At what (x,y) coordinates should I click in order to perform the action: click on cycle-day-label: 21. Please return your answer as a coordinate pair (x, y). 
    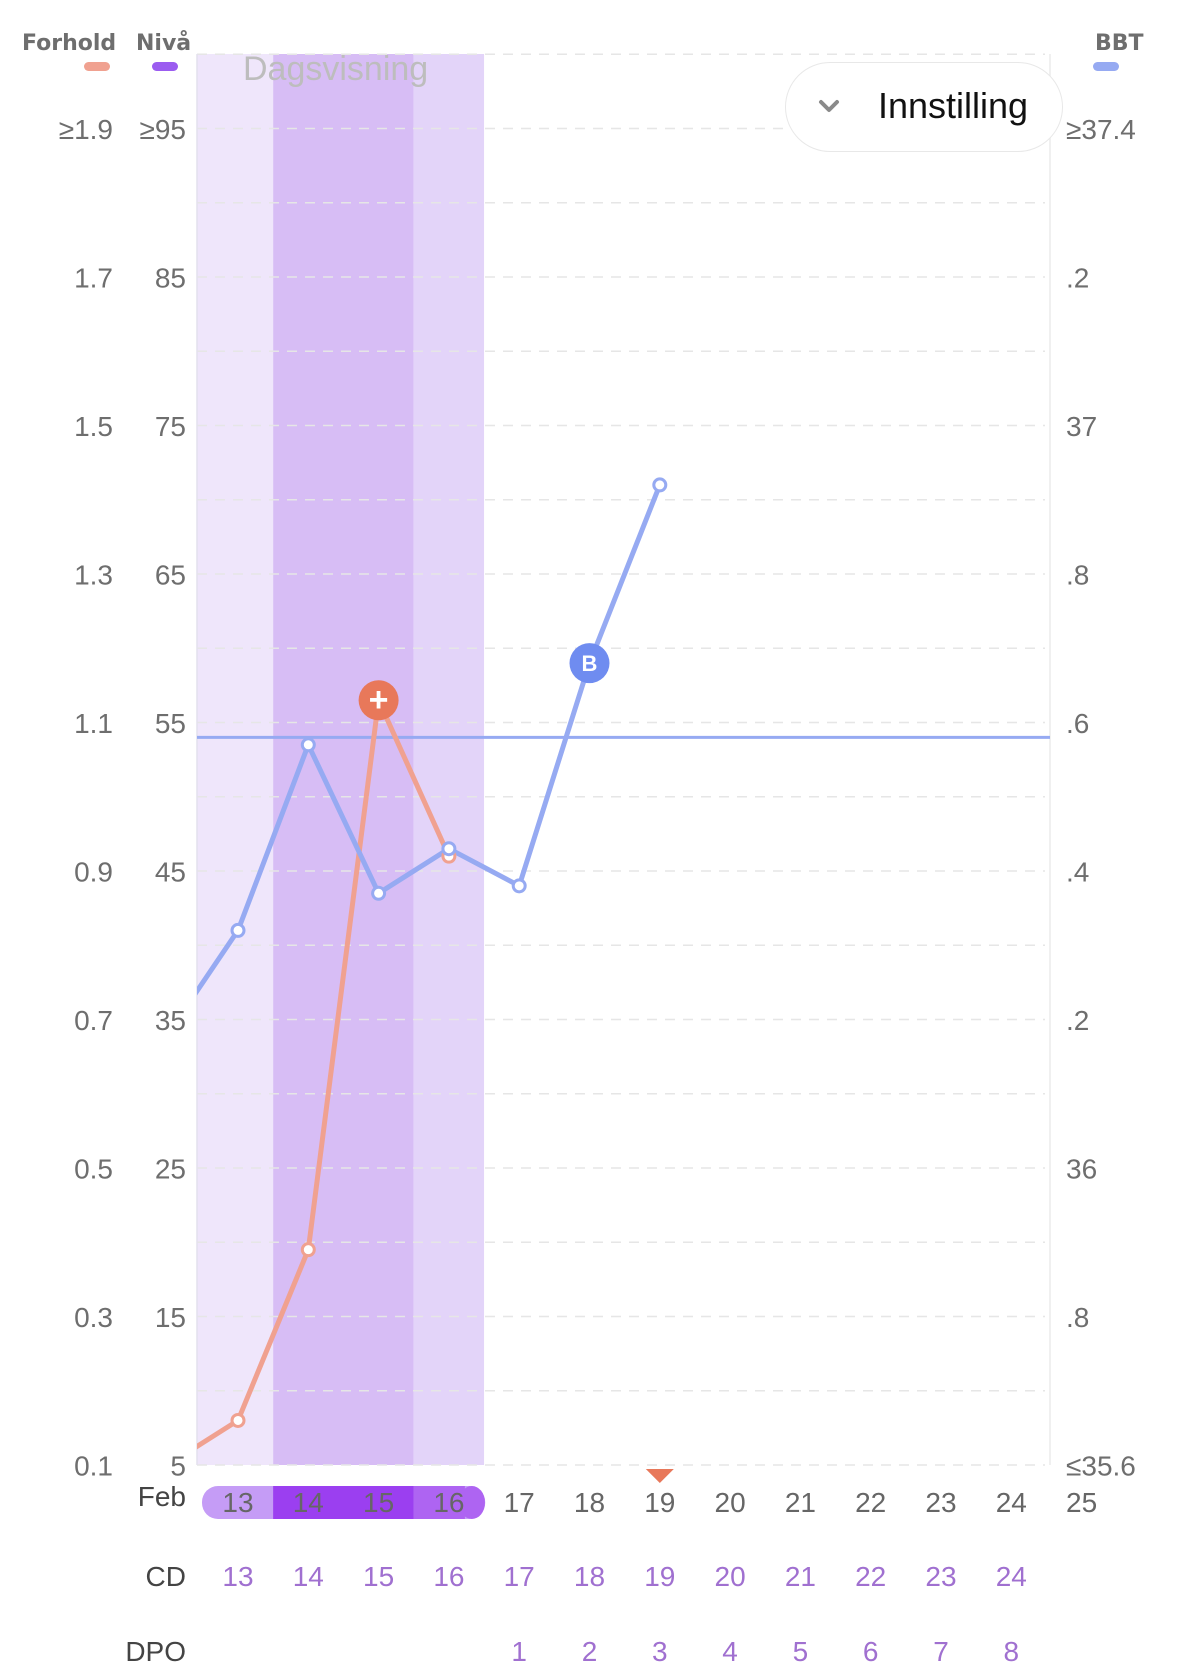
    Looking at the image, I should click on (800, 1576).